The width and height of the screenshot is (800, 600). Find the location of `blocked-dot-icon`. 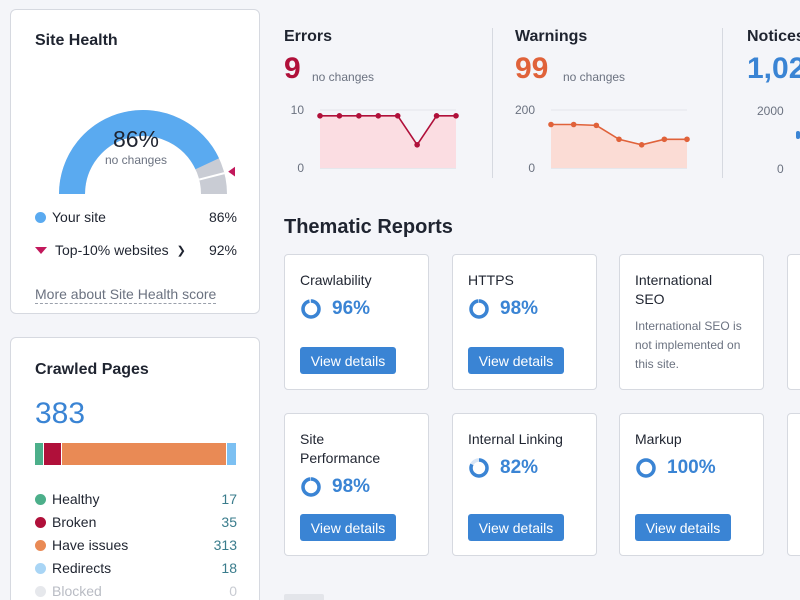

blocked-dot-icon is located at coordinates (40, 591).